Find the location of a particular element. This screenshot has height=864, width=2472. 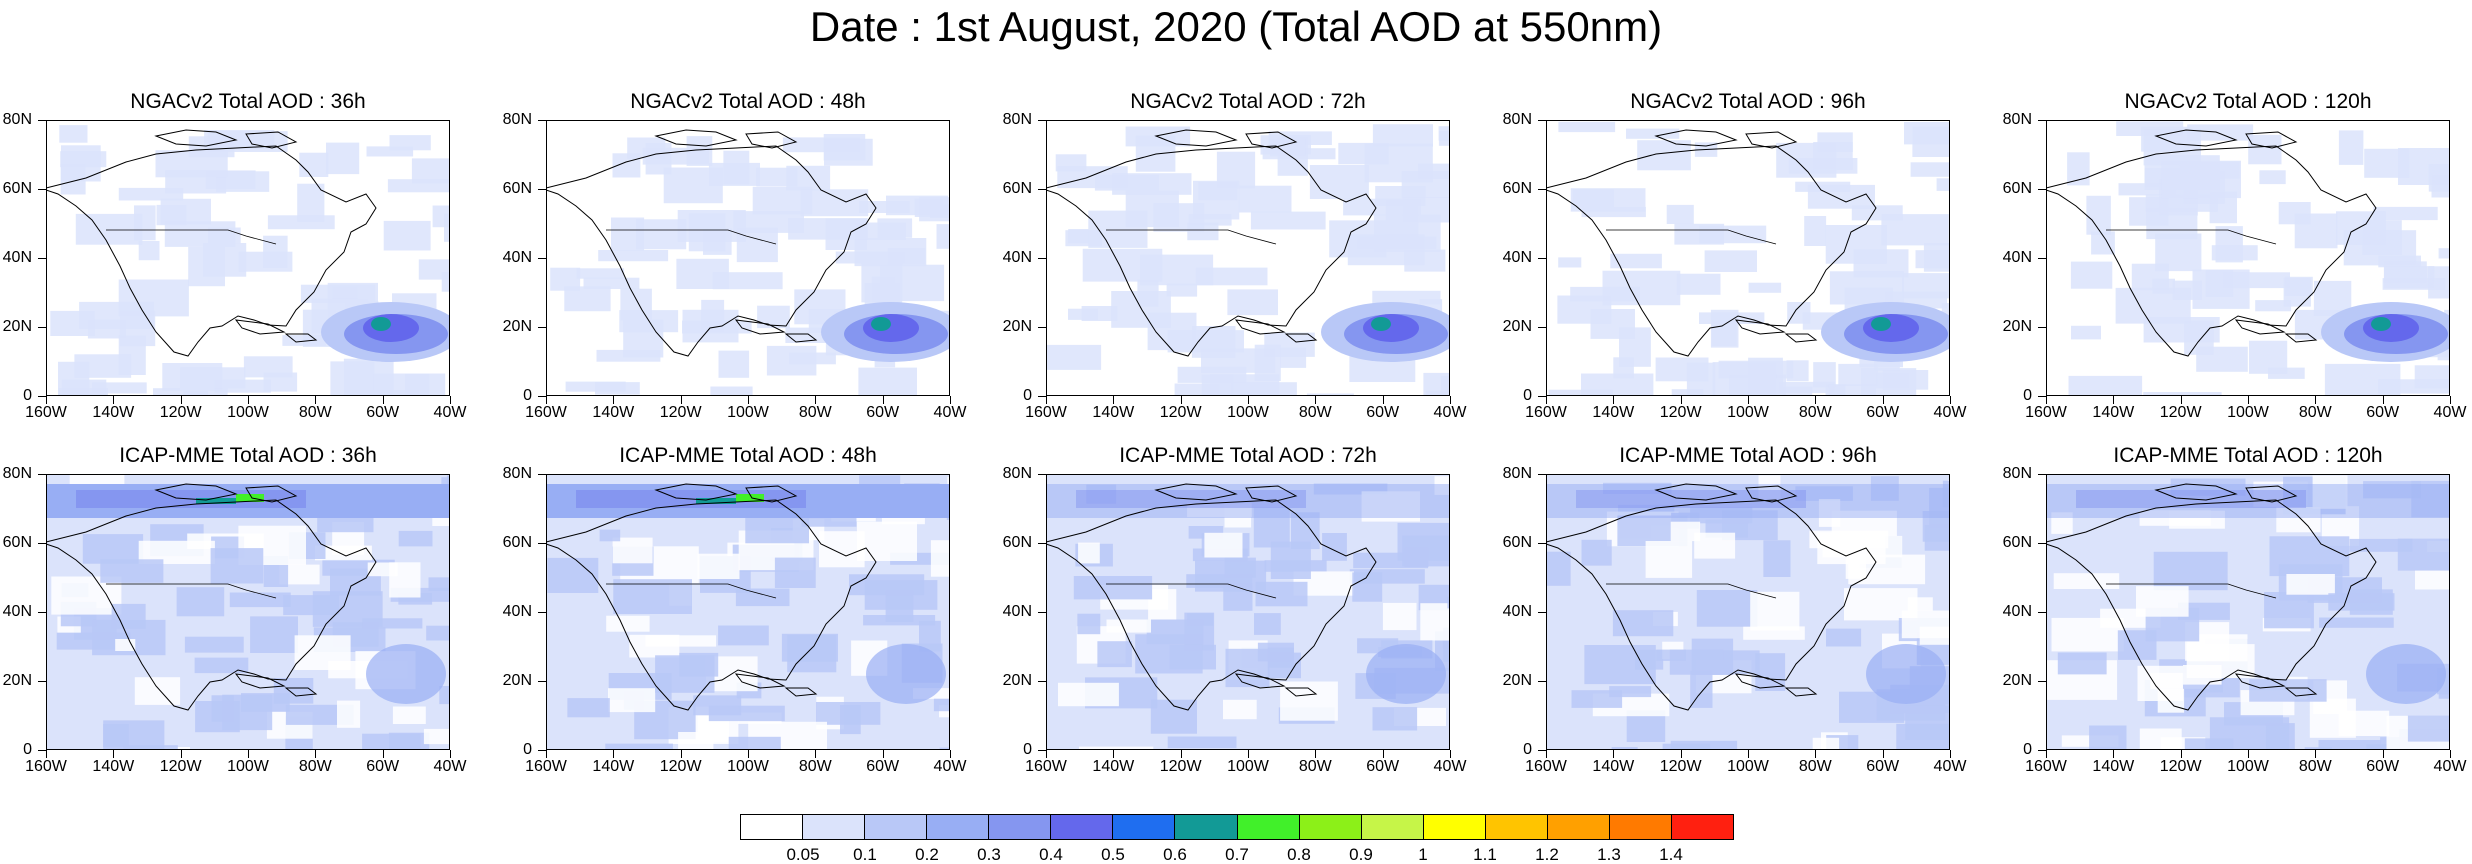

colorbar-label: 0.8 is located at coordinates (1299, 855).